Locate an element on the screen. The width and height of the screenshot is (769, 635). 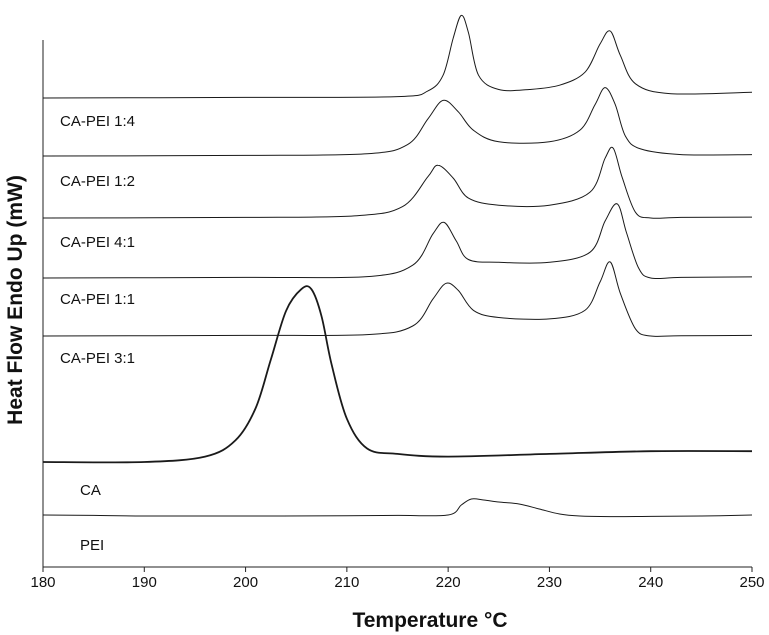
curve-label: CA is located at coordinates (90, 490).